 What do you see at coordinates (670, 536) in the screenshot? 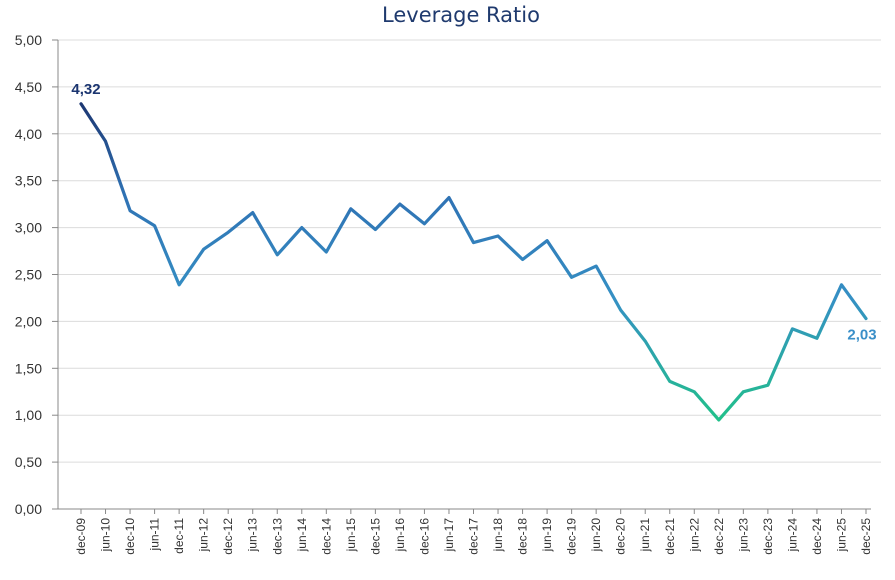
I see `x-tick-label: dec-21` at bounding box center [670, 536].